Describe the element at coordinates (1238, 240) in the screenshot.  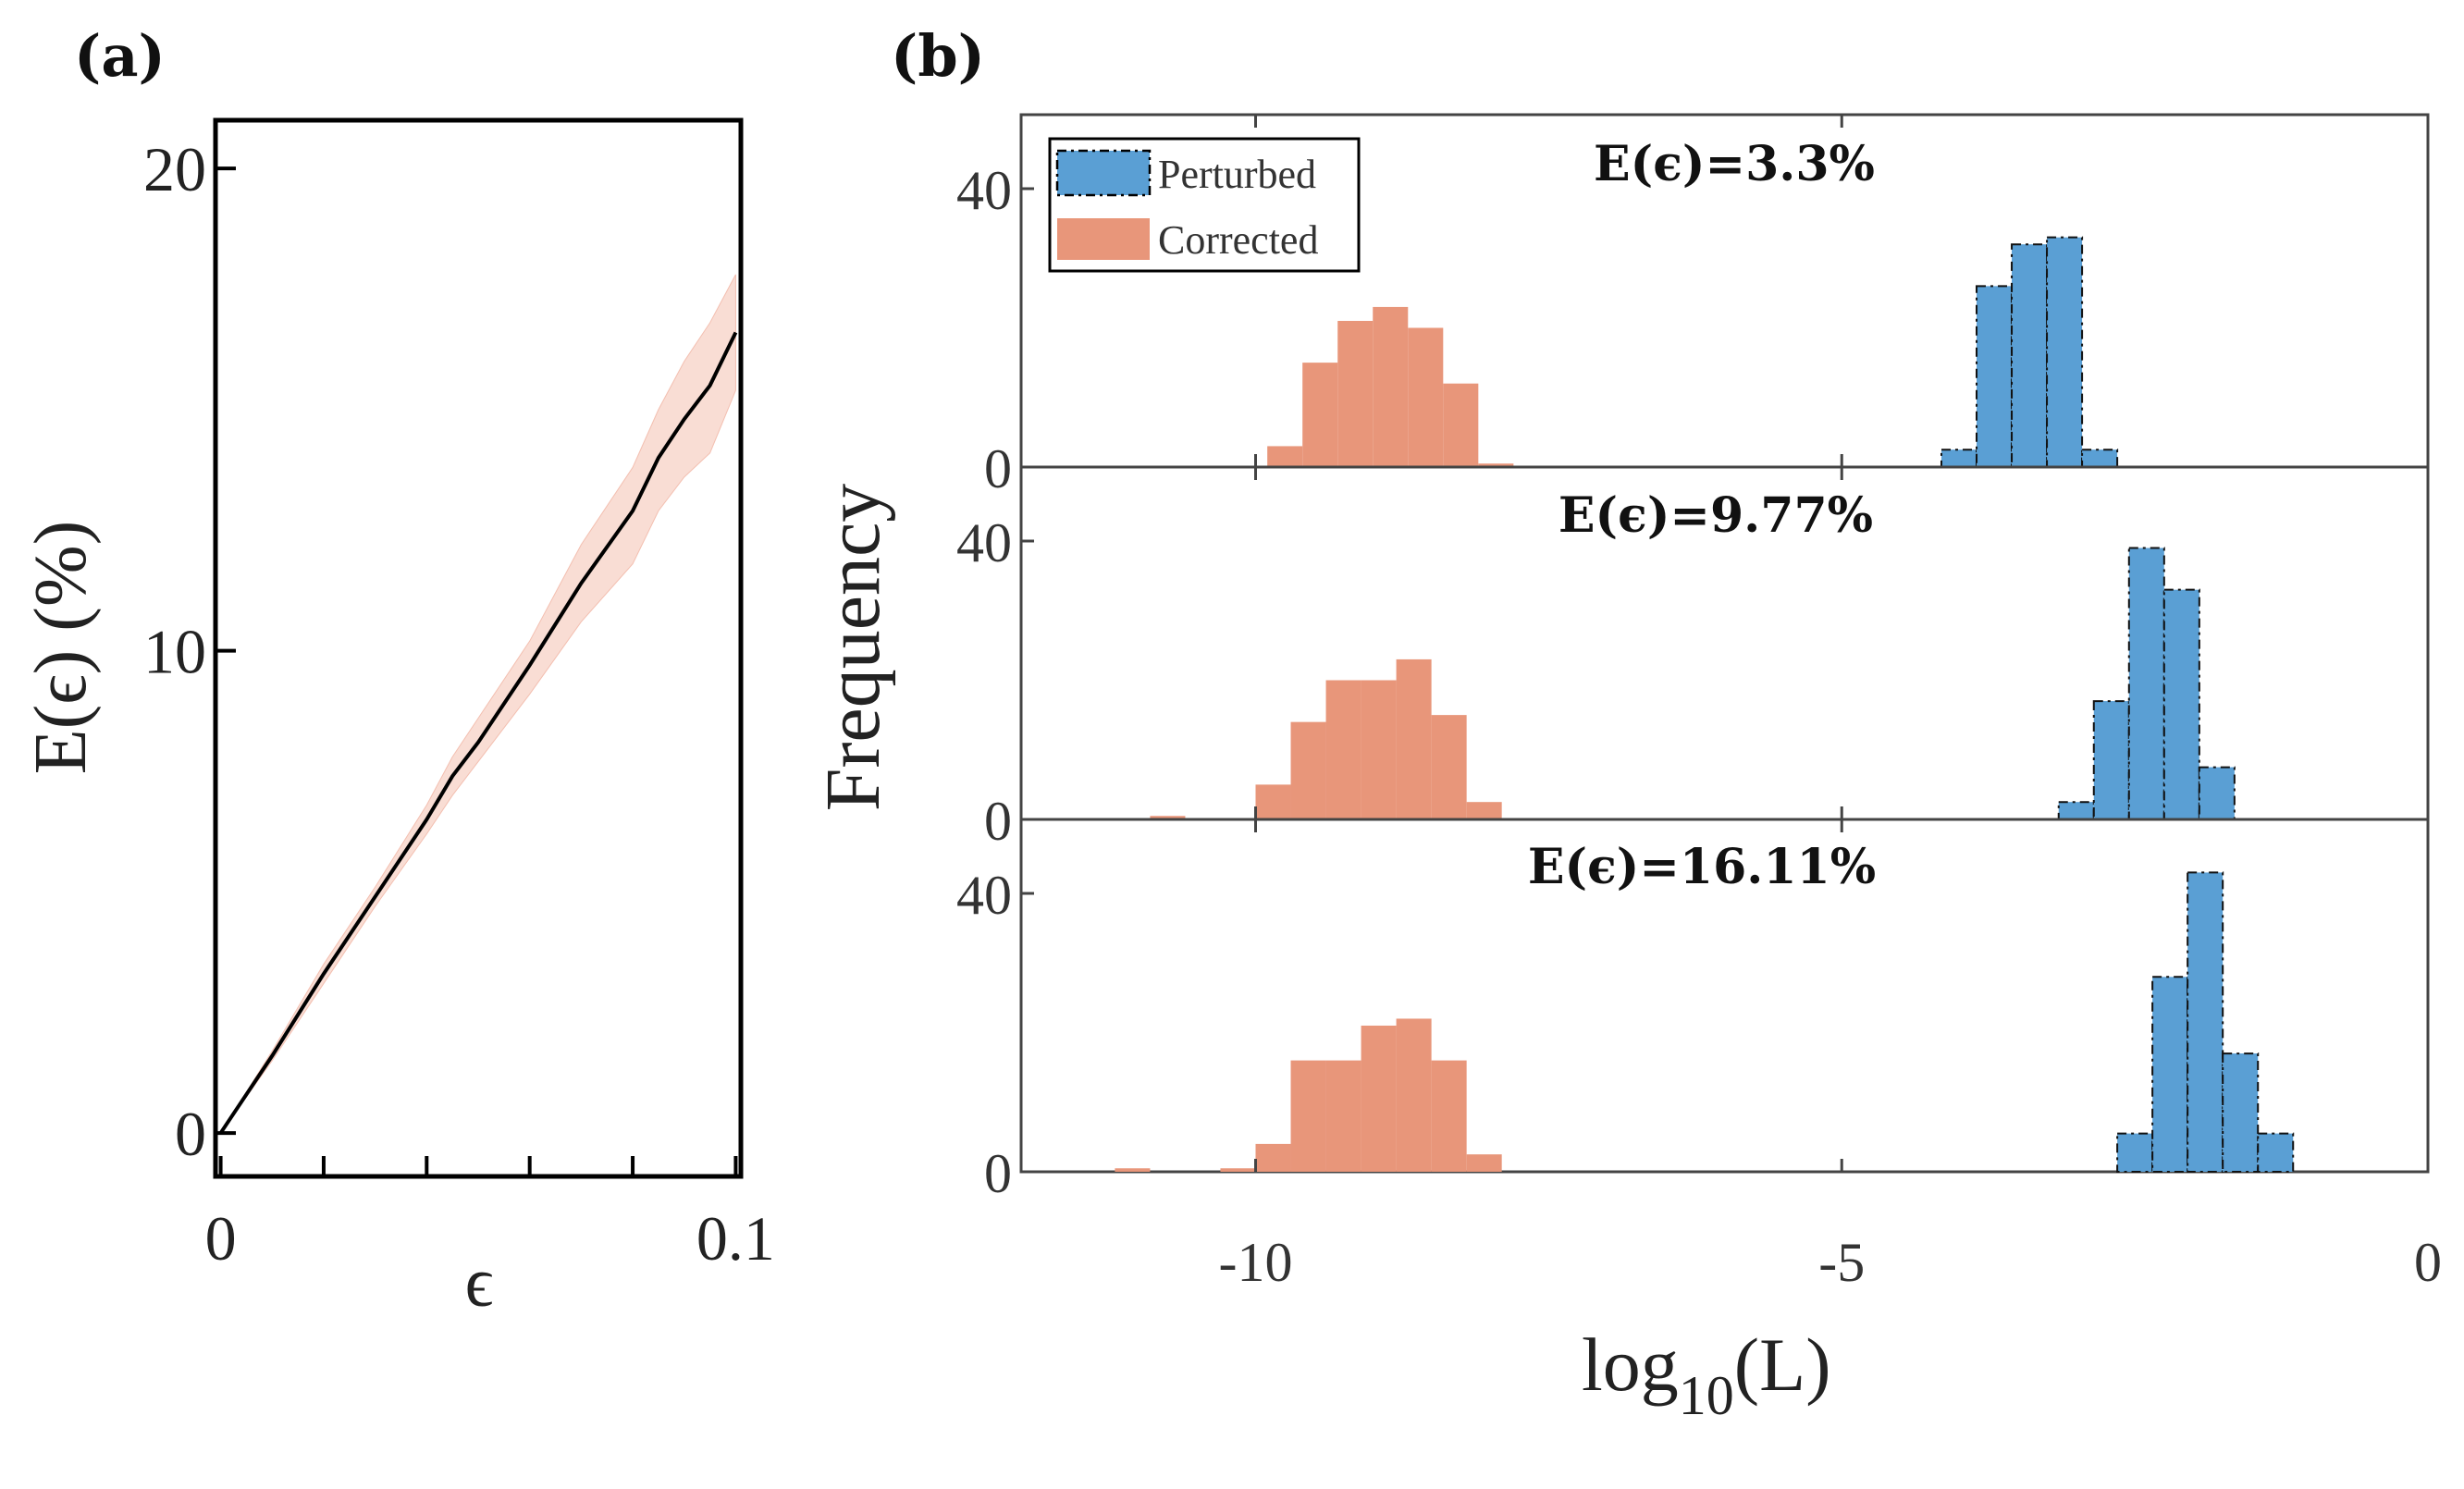
I see `legend-corrected-label: Corrected` at that location.